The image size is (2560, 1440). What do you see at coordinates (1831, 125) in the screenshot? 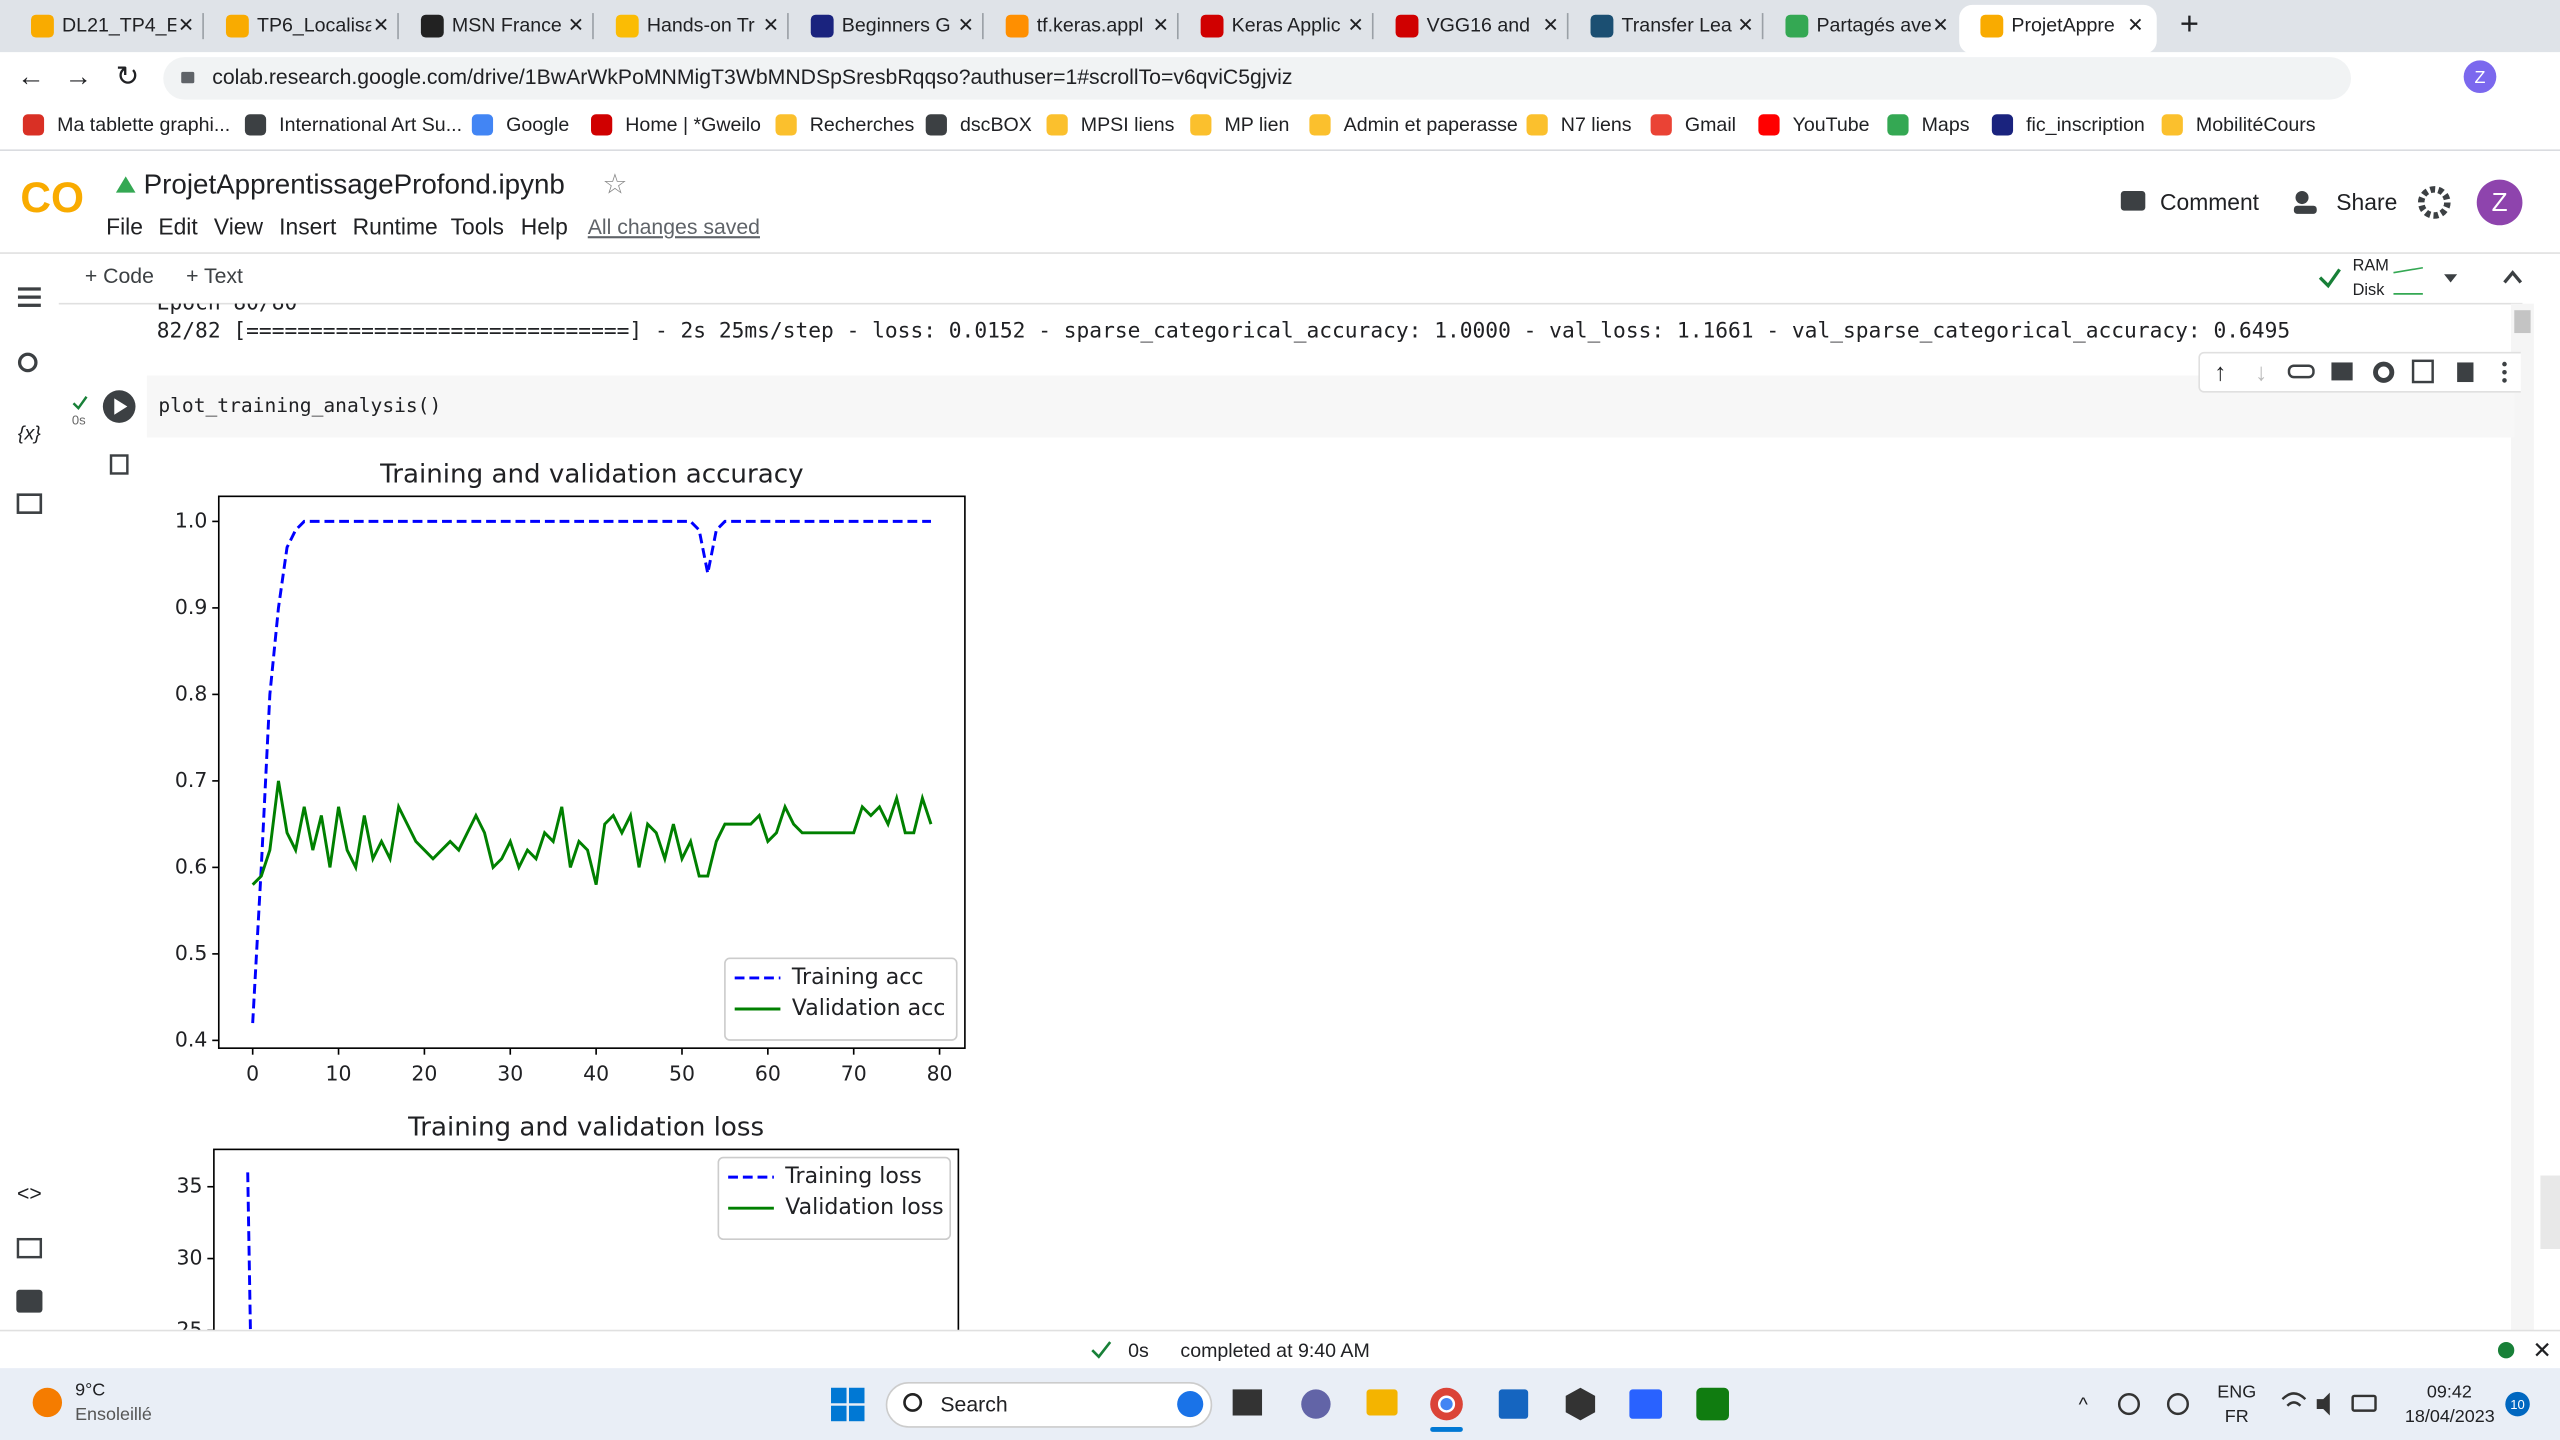
I see `bookmark: YouTube` at bounding box center [1831, 125].